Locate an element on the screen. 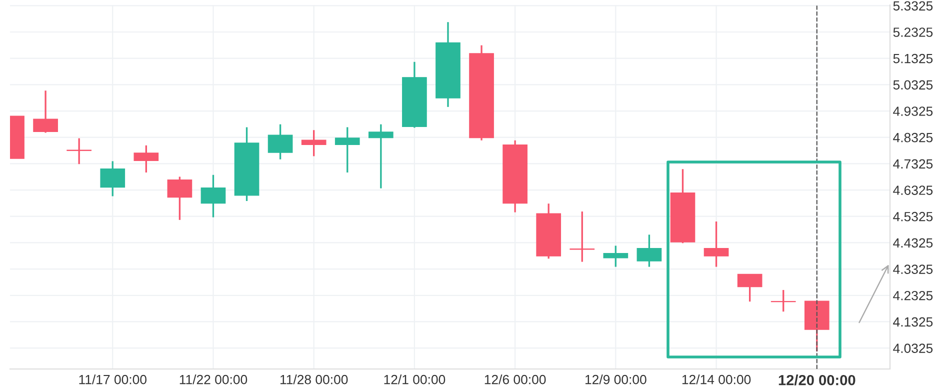 This screenshot has height=390, width=936. x-tick-label: 11/17 00:00 is located at coordinates (112, 379).